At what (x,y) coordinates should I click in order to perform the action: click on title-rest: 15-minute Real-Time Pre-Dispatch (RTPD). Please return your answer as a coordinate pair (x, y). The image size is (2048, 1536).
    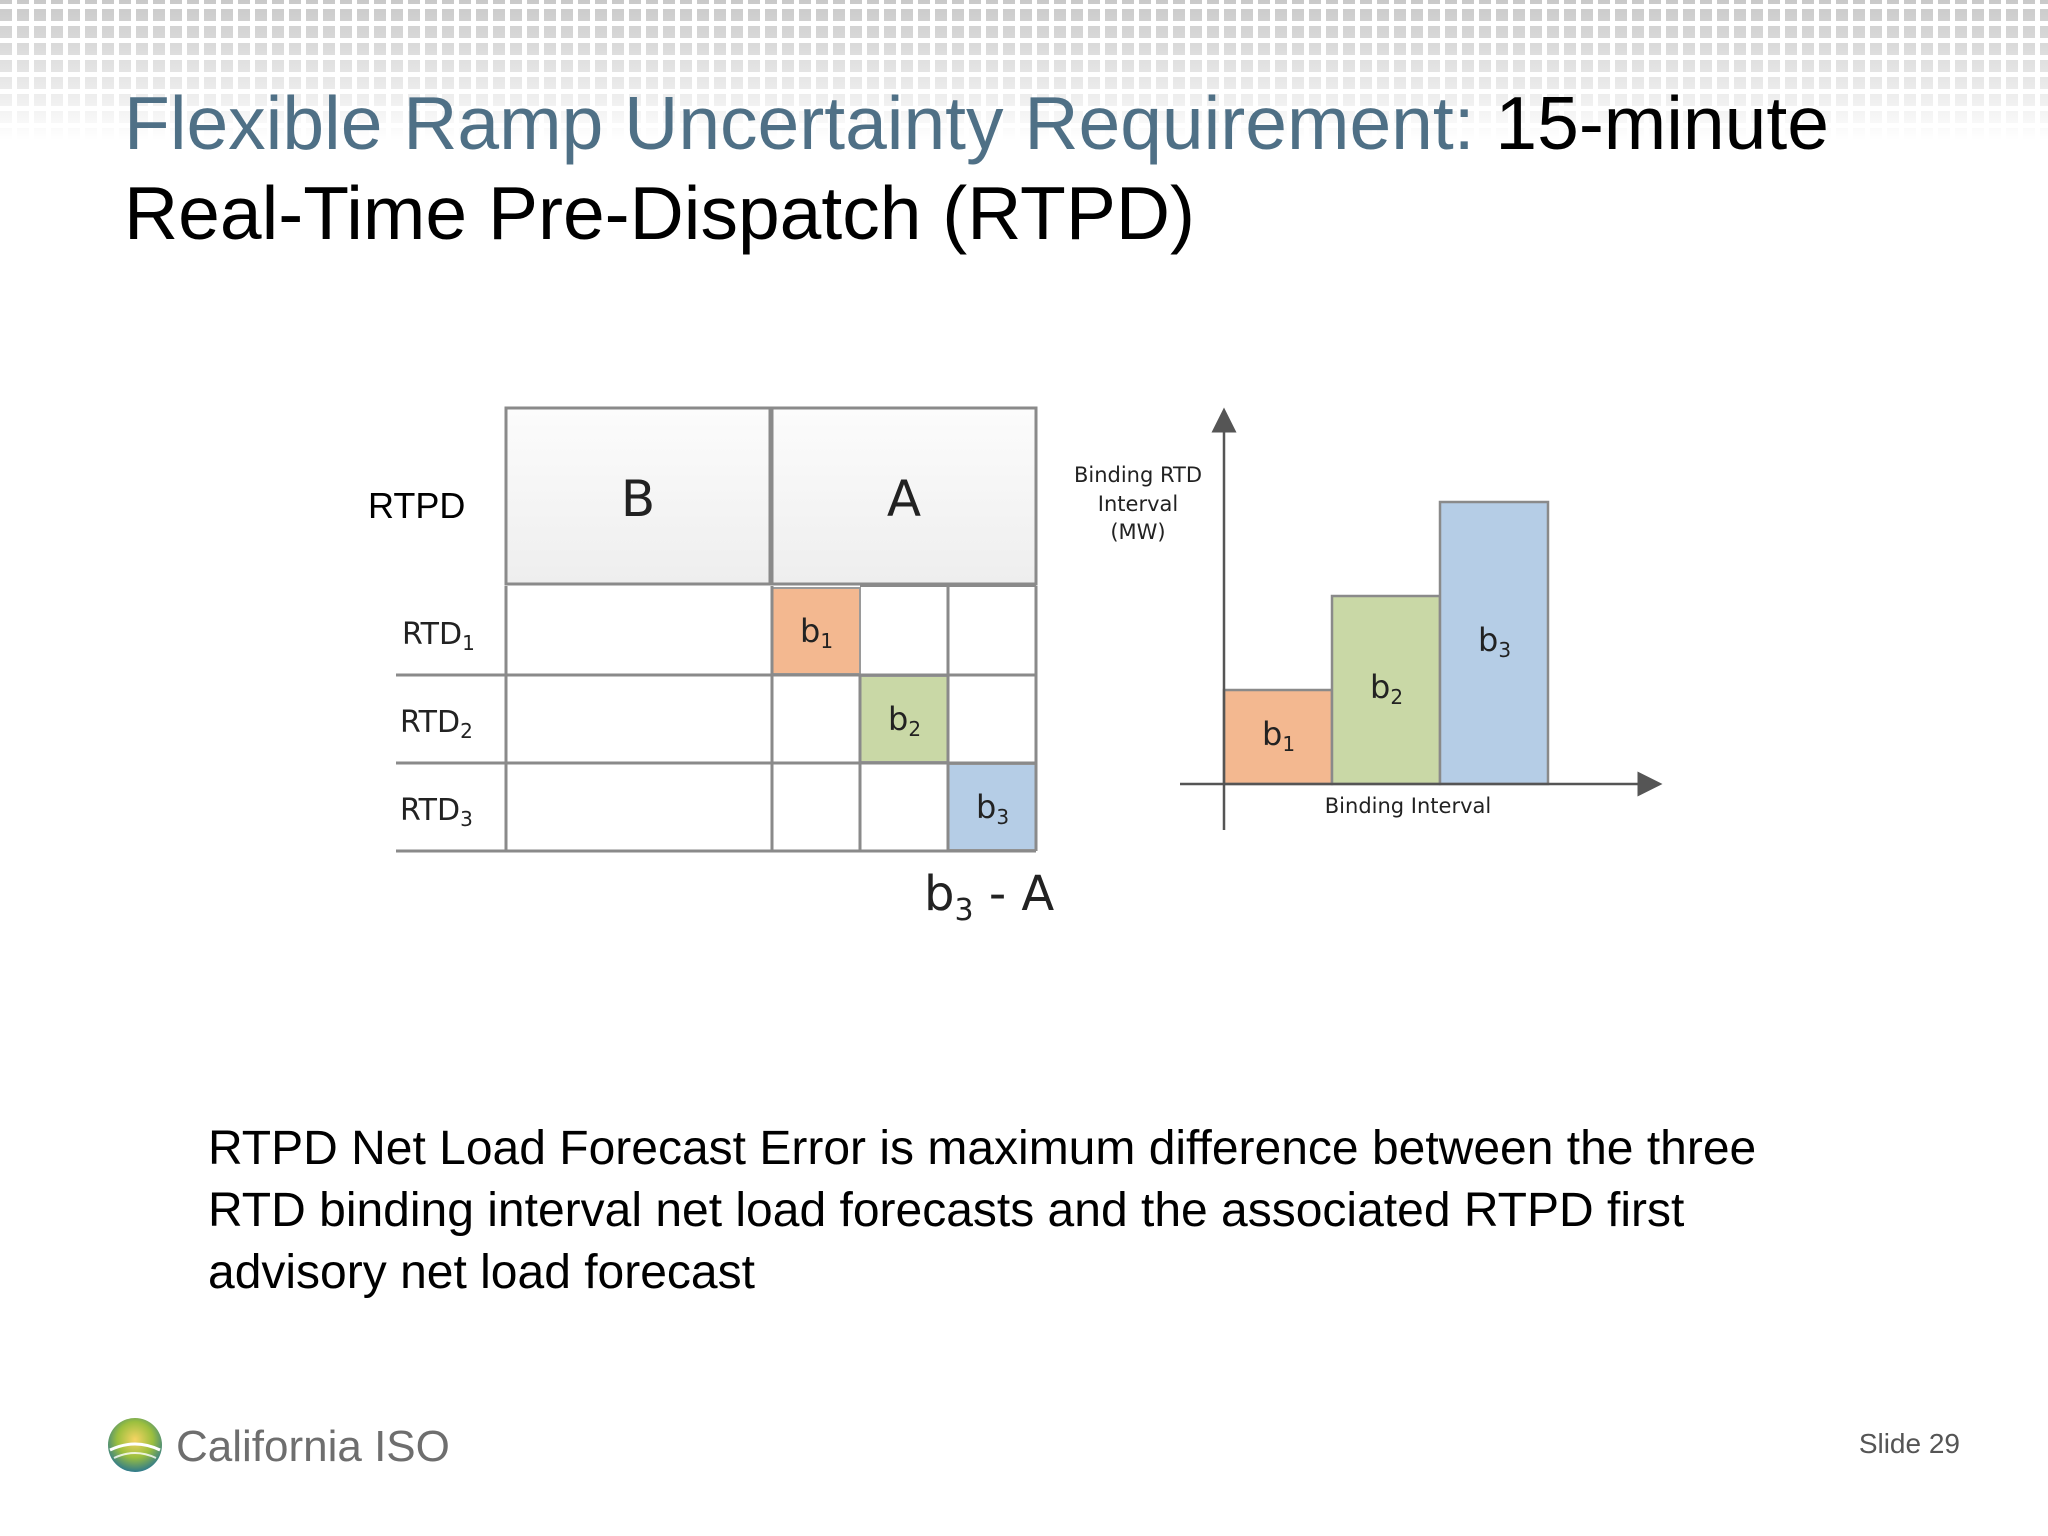
    Looking at the image, I should click on (976, 168).